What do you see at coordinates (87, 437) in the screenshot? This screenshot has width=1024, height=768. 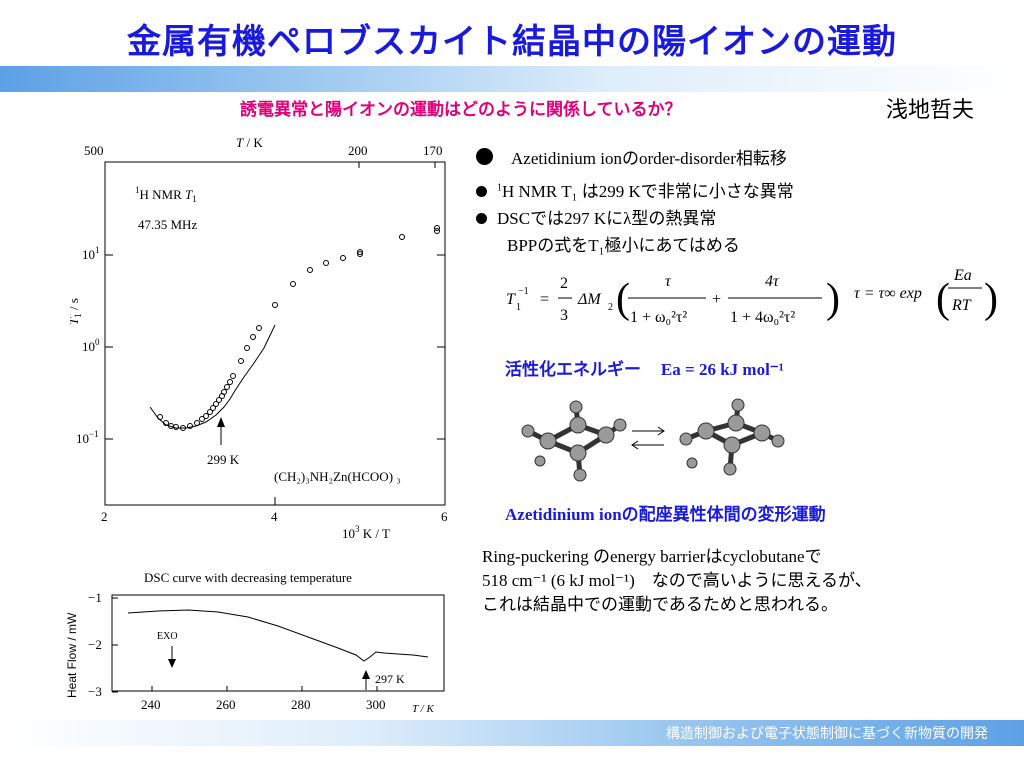 I see `y-tick-10-m1: 10−1` at bounding box center [87, 437].